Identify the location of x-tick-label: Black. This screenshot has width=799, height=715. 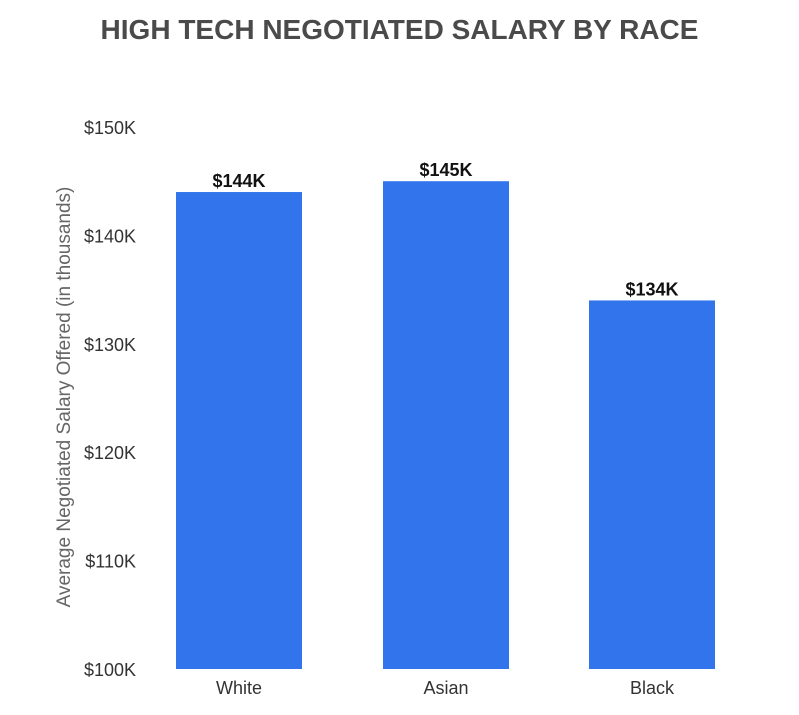
(652, 688).